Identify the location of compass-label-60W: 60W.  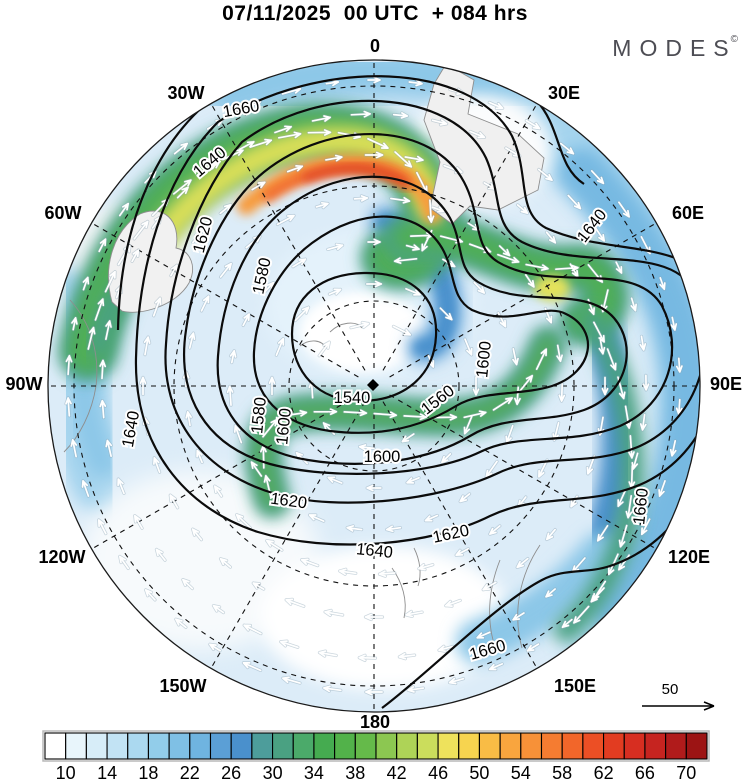
(62, 213).